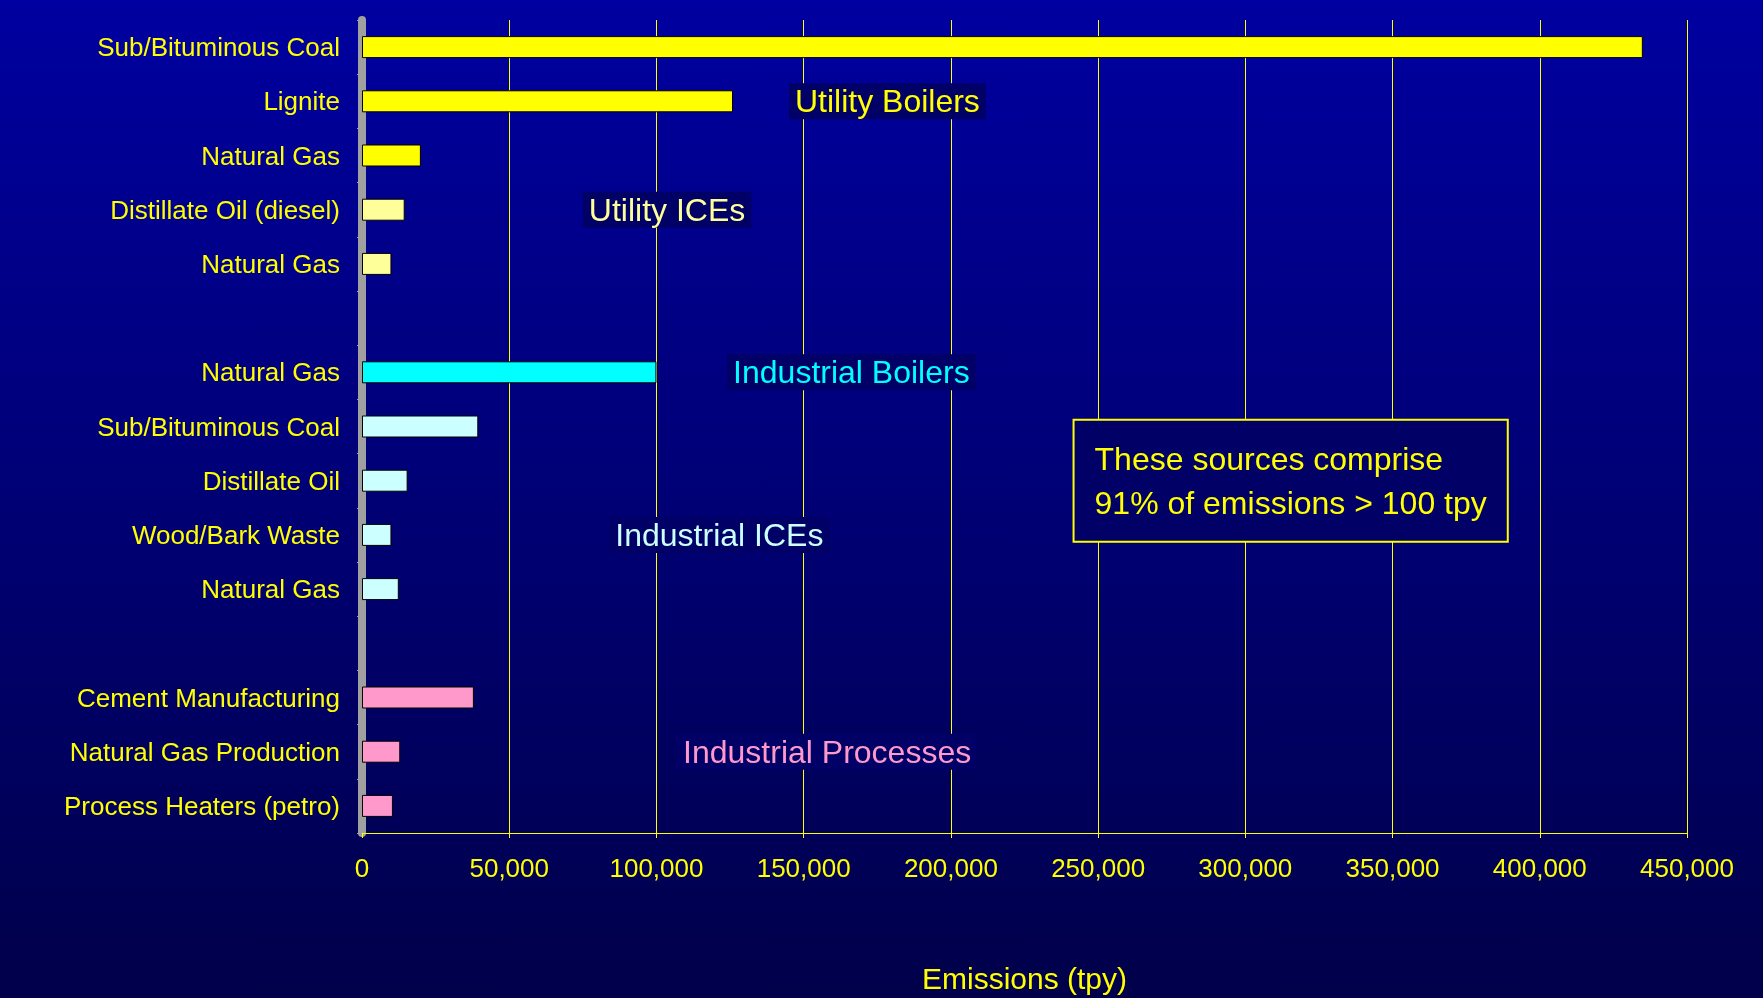 The image size is (1763, 998). Describe the element at coordinates (656, 868) in the screenshot. I see `x-tick-label: 100,000` at that location.